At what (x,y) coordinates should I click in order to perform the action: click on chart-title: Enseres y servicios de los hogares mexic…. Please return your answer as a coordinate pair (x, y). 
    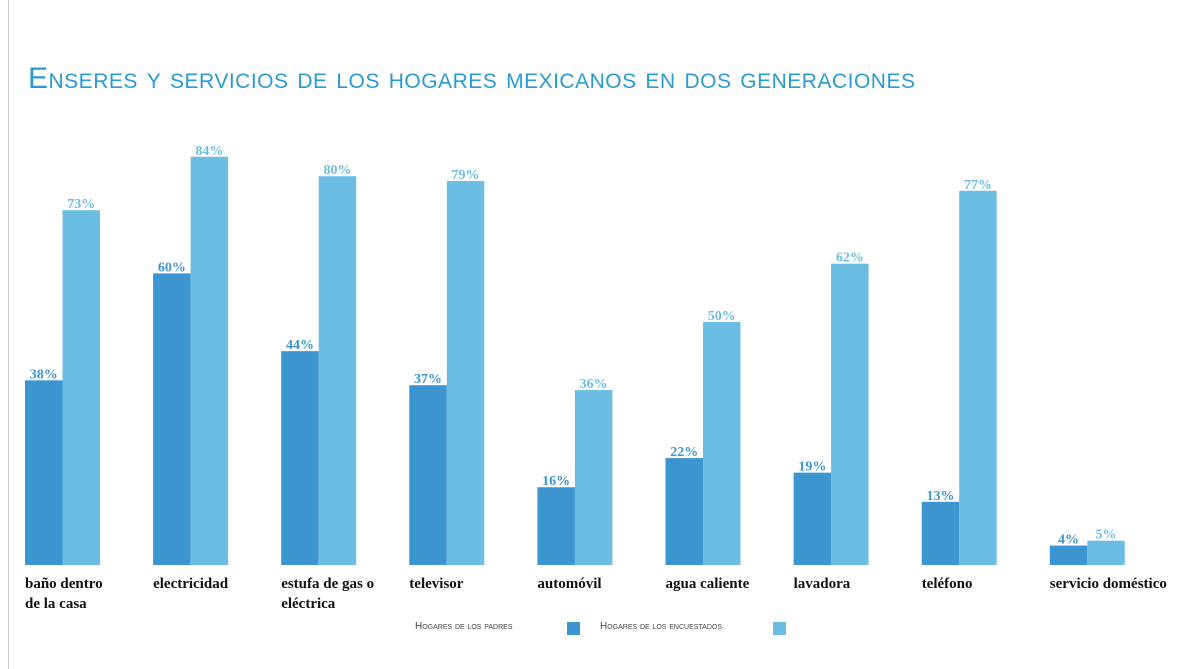
    Looking at the image, I should click on (472, 78).